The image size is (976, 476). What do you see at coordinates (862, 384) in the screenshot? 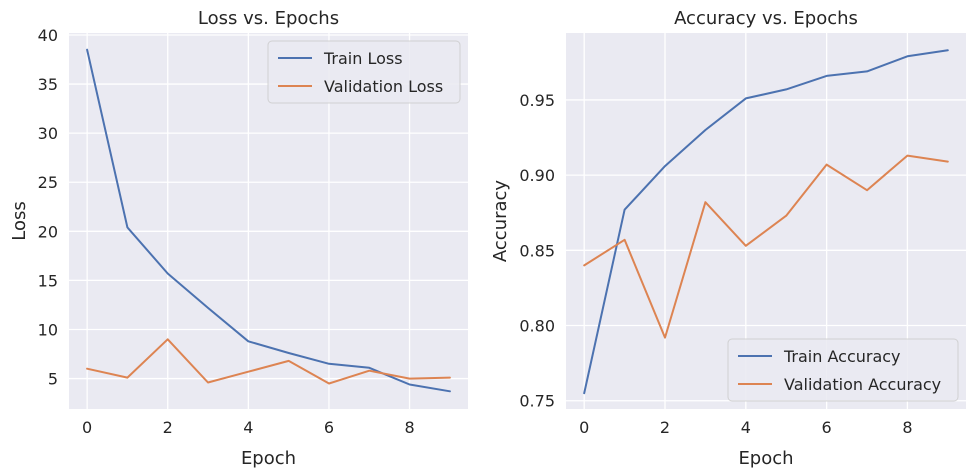
I see `legend-entry: Validation Accuracy` at bounding box center [862, 384].